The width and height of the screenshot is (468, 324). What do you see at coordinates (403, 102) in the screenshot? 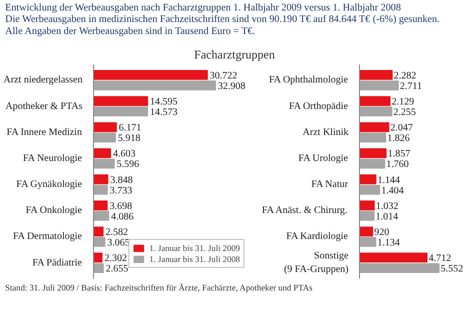
I see `data-label: 2.129` at bounding box center [403, 102].